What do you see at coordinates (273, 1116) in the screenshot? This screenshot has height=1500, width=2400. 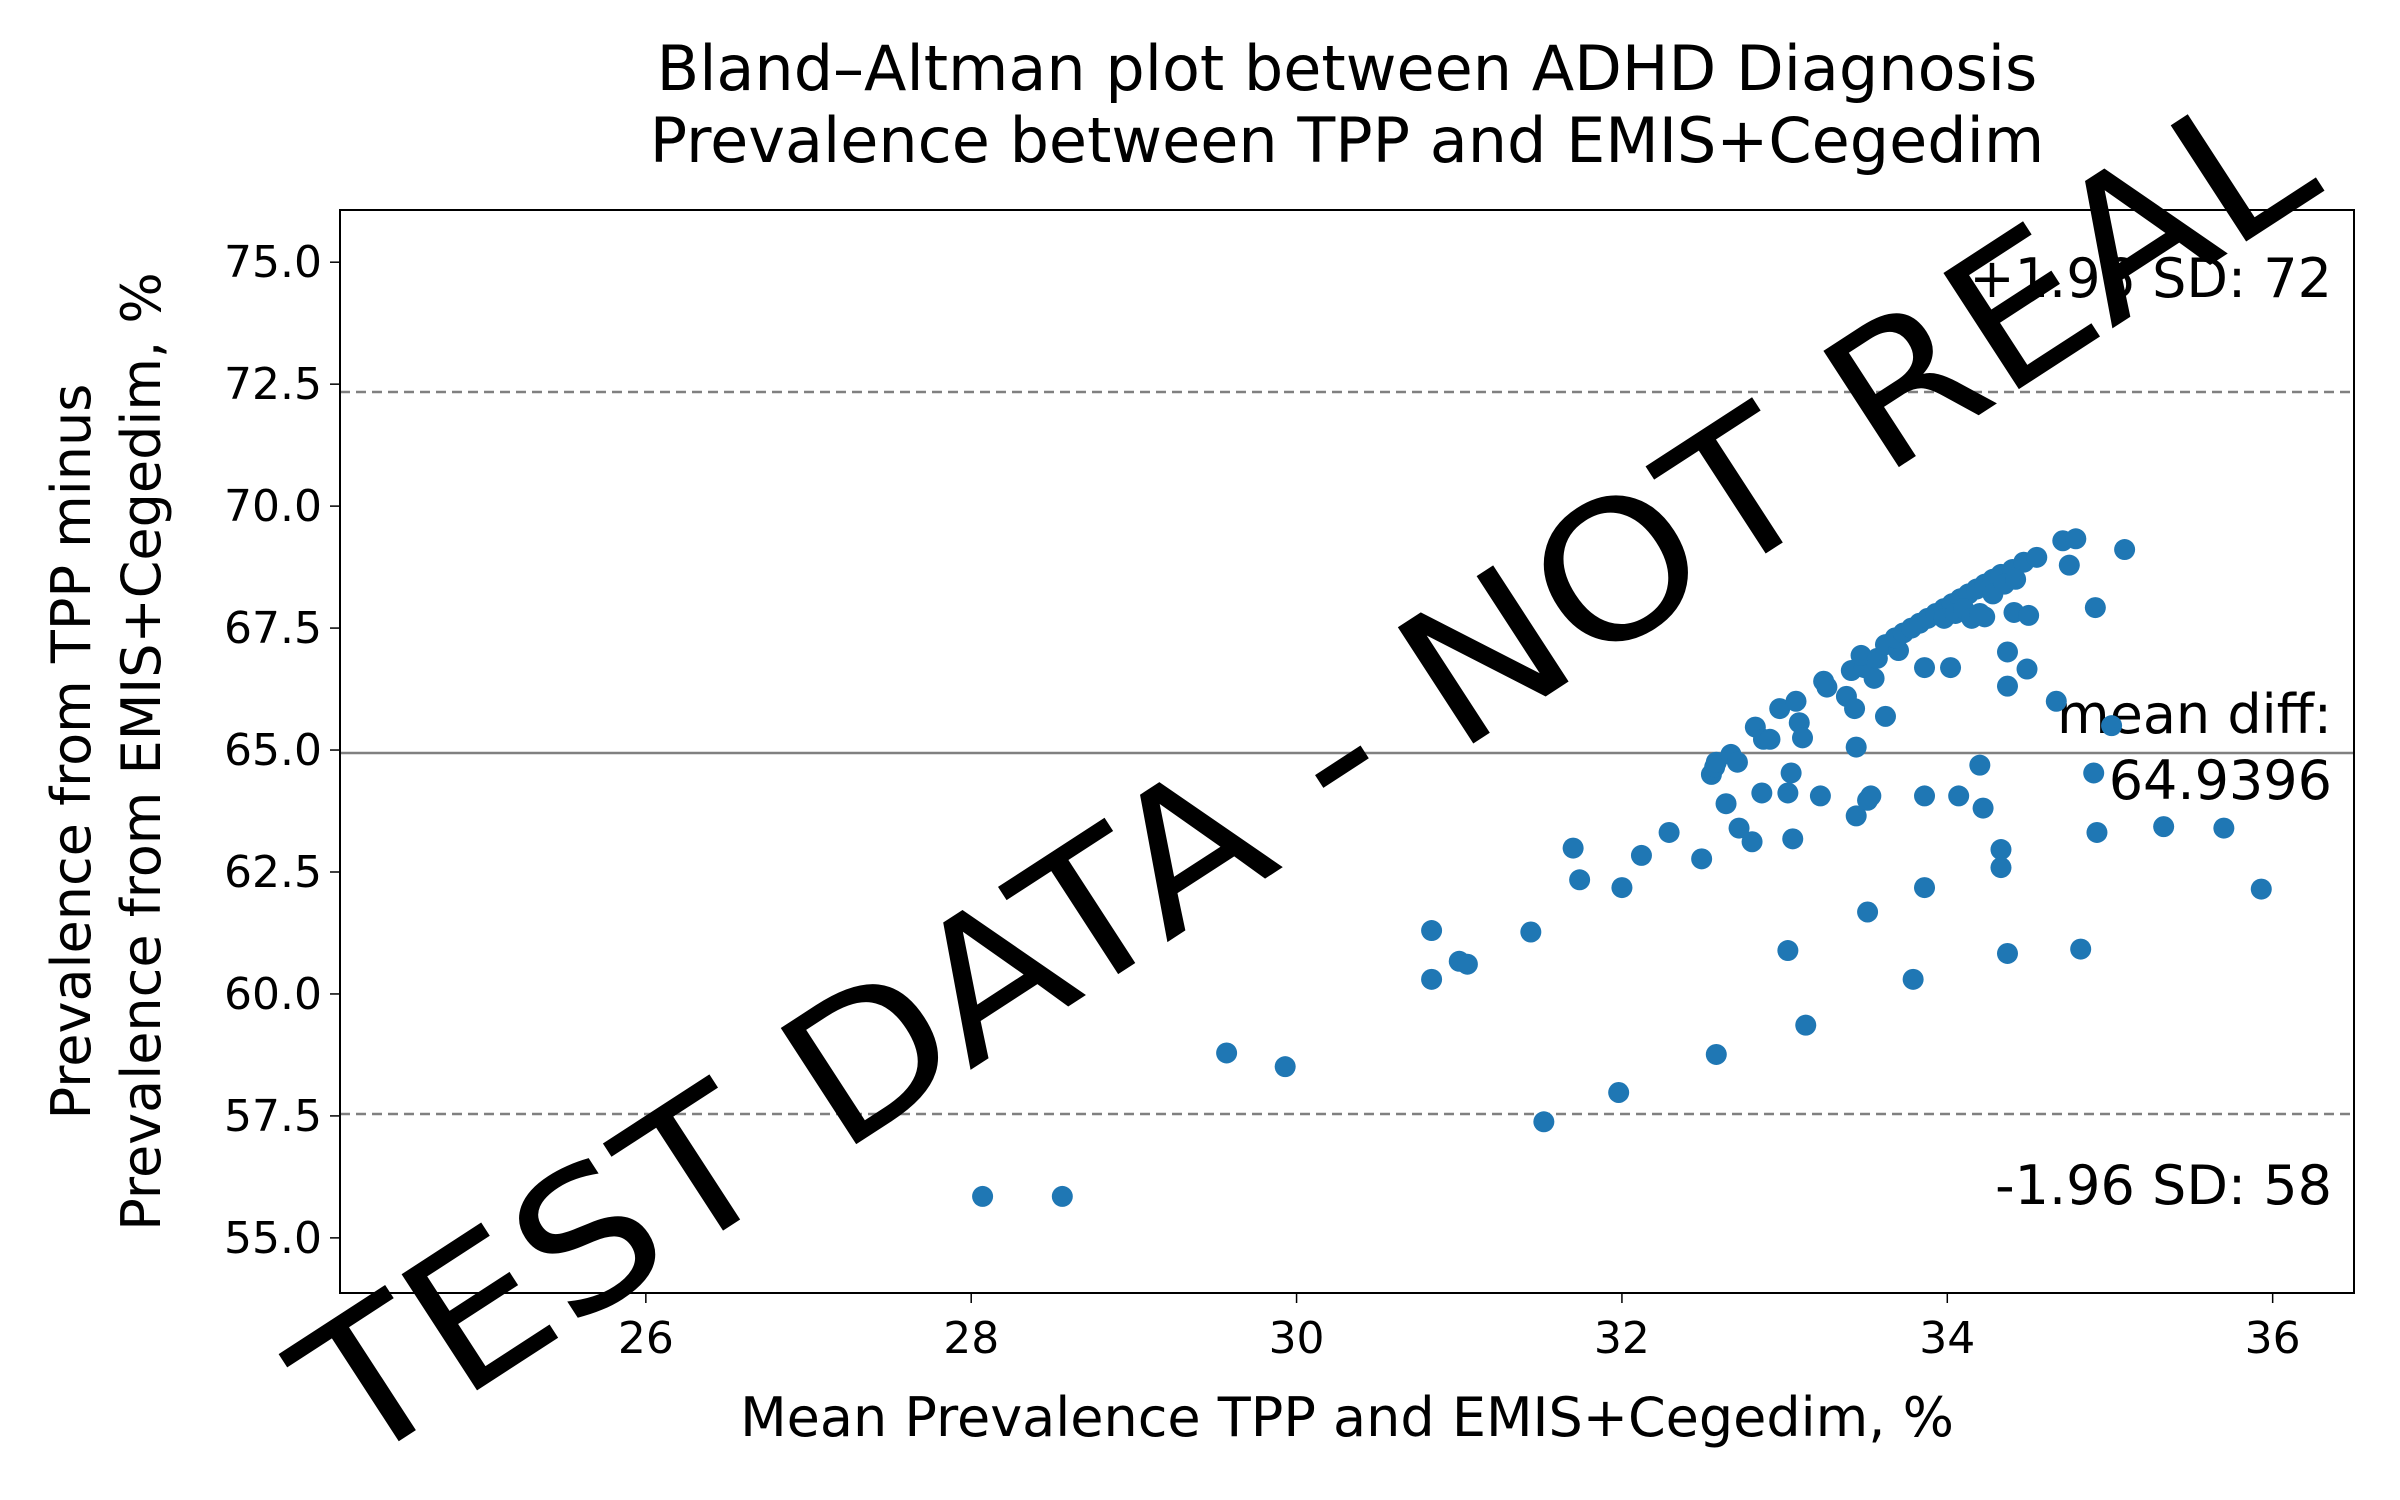 I see `y-tick-label: 57.5` at bounding box center [273, 1116].